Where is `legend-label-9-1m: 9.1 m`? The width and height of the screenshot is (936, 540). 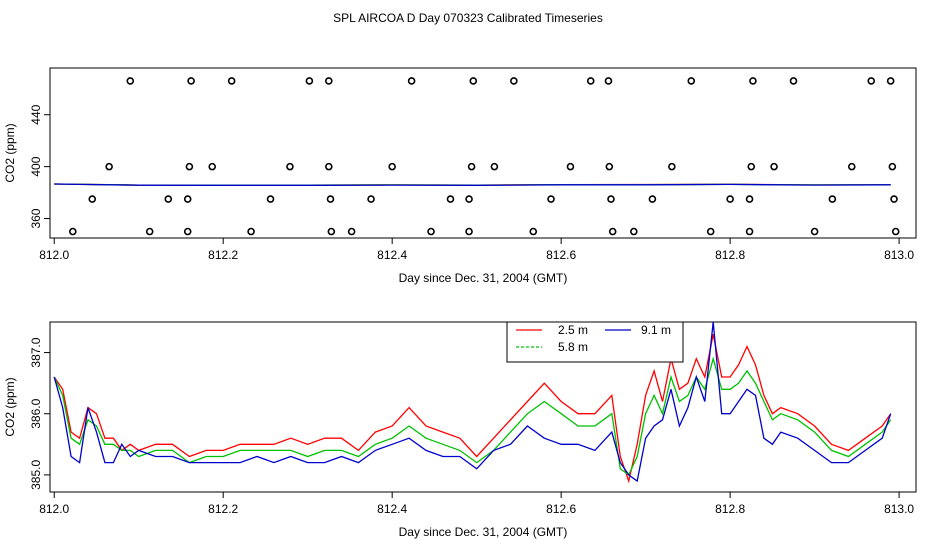 legend-label-9-1m: 9.1 m is located at coordinates (656, 330).